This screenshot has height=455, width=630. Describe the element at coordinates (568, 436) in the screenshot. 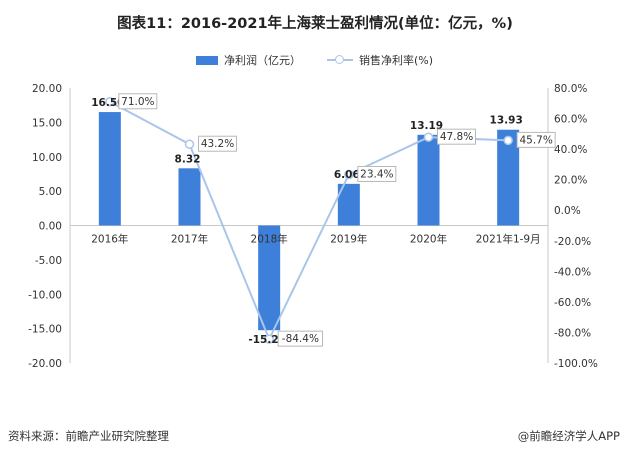

I see `brand-credit: @前瞻经济学人APP` at that location.